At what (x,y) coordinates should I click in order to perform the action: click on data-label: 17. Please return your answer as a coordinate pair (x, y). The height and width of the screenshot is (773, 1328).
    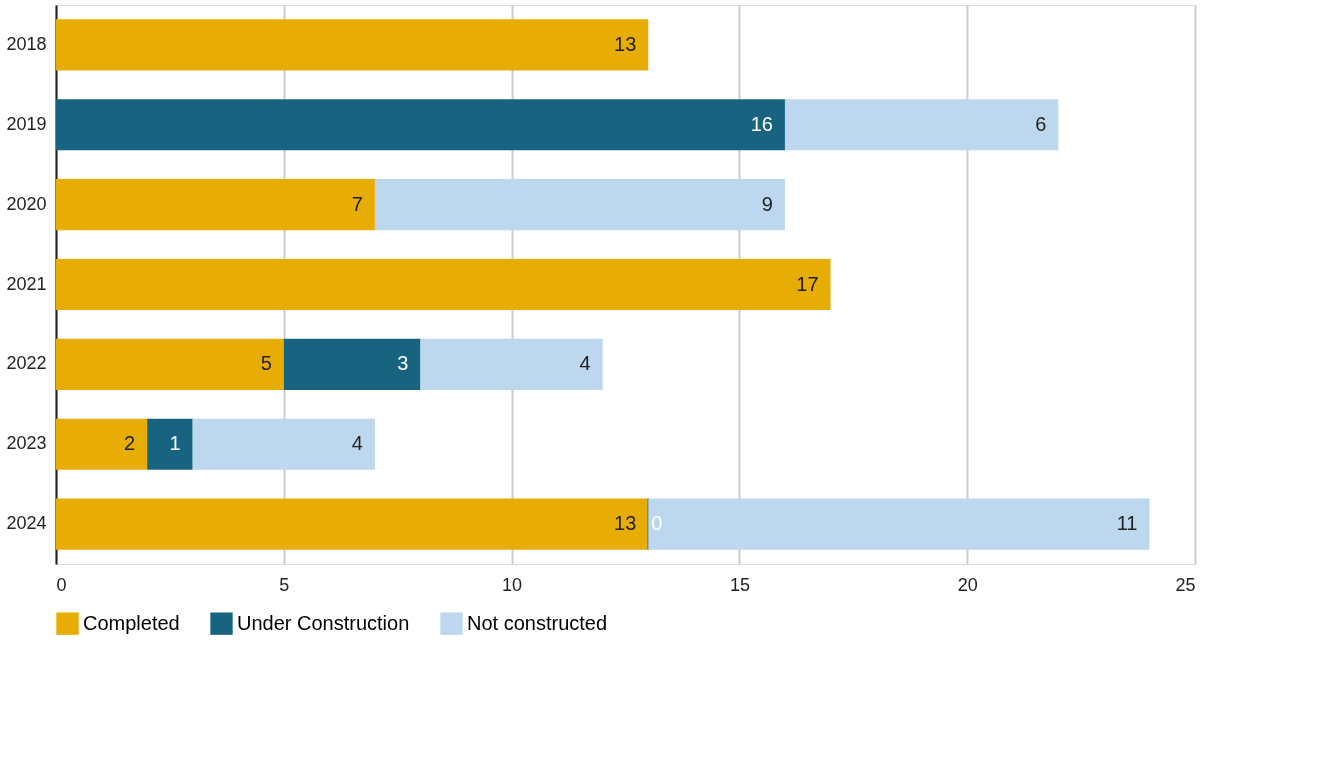
    Looking at the image, I should click on (807, 283).